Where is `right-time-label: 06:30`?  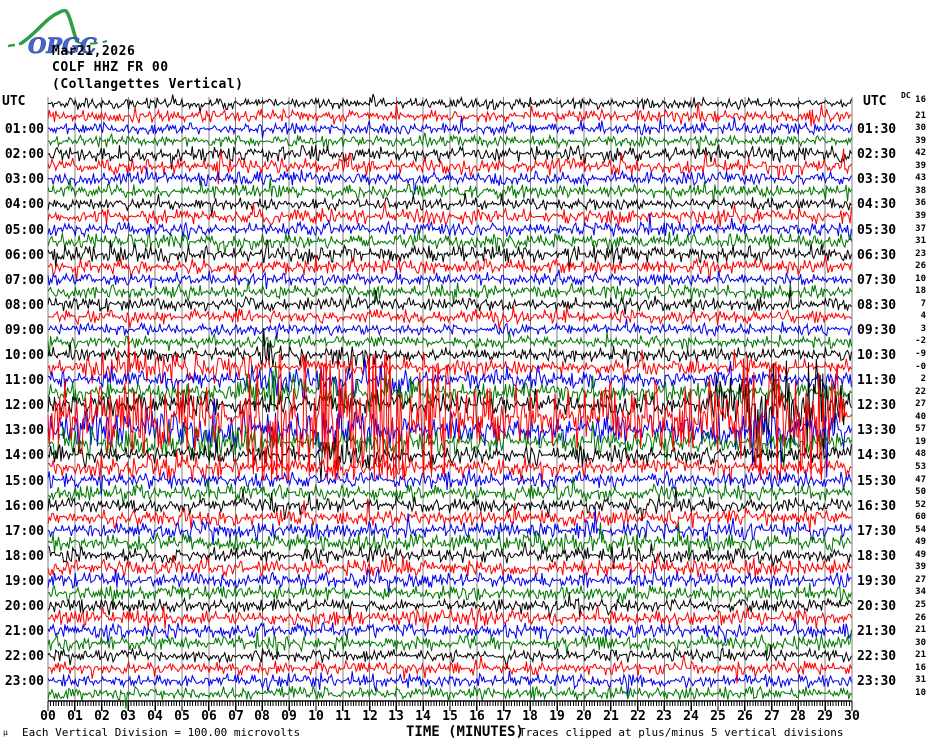 right-time-label: 06:30 is located at coordinates (877, 255).